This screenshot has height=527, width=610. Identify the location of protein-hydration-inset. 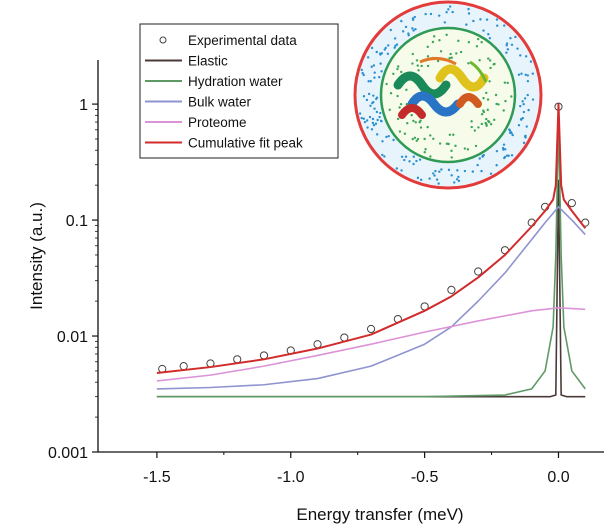
(448, 95).